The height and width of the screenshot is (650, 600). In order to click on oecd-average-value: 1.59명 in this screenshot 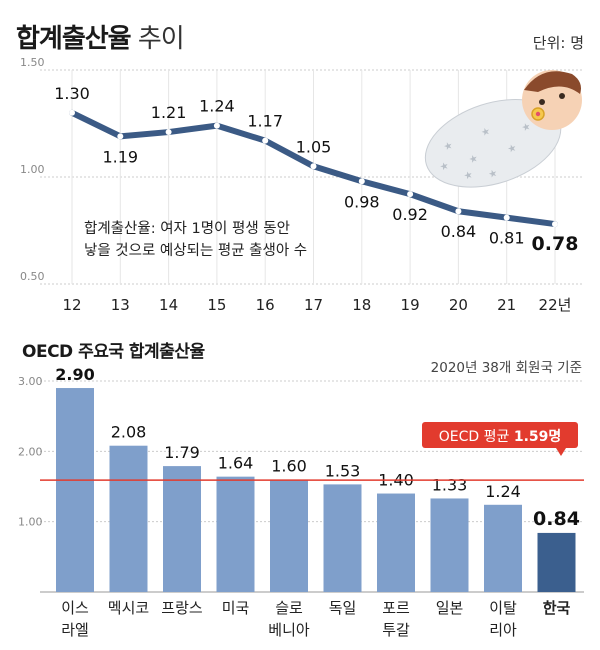, I will do `click(537, 436)`.